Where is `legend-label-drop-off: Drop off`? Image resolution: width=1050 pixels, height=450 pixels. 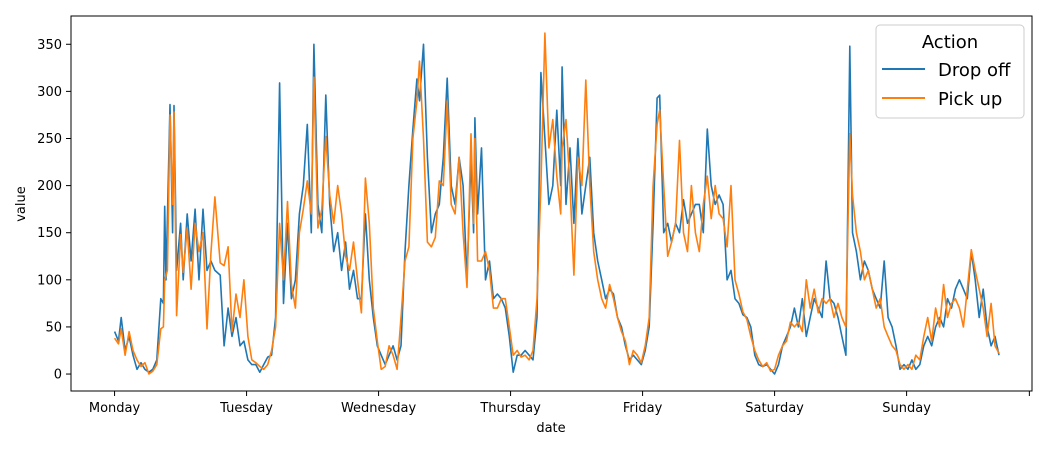 legend-label-drop-off: Drop off is located at coordinates (974, 70).